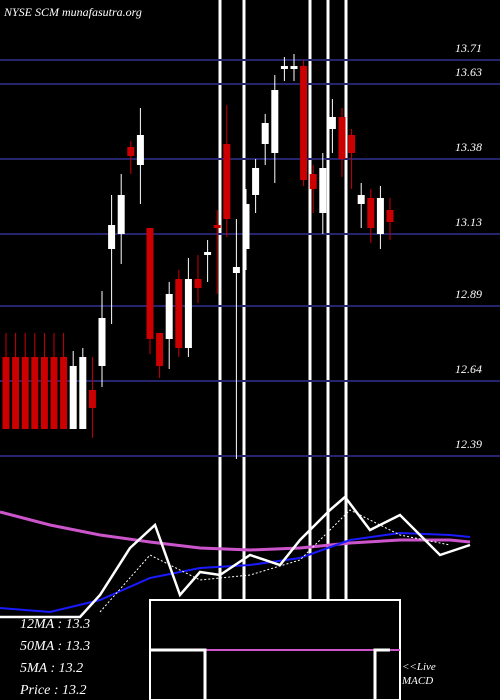 This screenshot has width=500, height=700. What do you see at coordinates (468, 294) in the screenshot?
I see `y-tick-label: 12.89` at bounding box center [468, 294].